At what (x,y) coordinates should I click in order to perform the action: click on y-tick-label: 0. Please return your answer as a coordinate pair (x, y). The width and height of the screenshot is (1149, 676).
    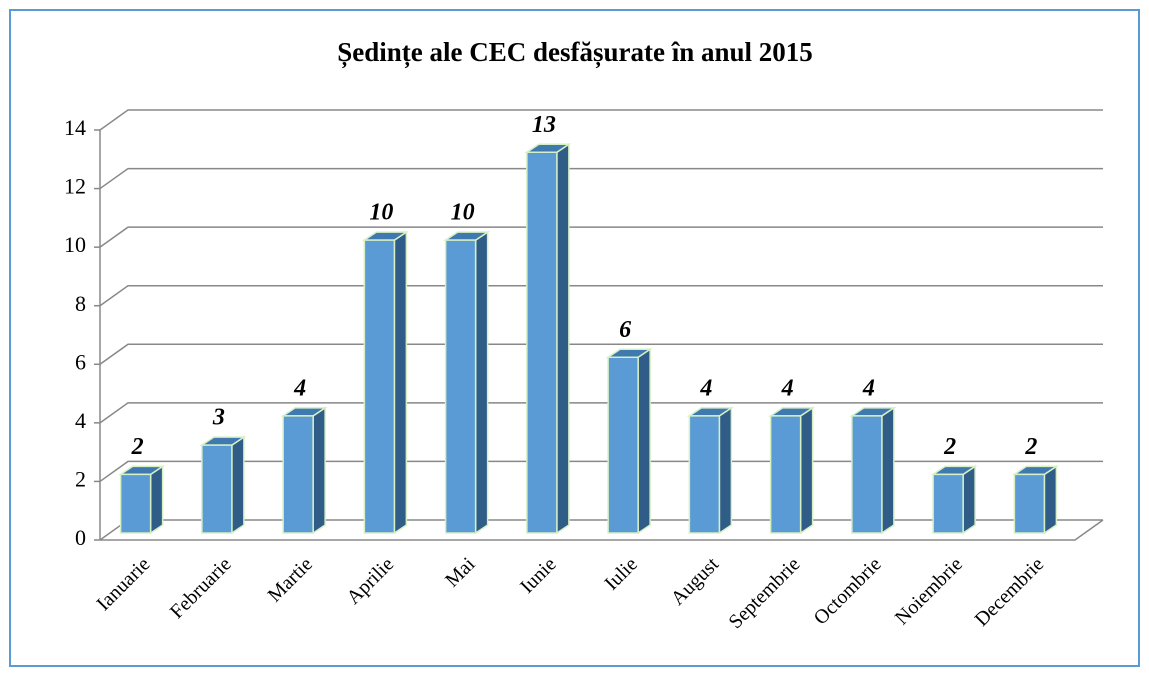
    Looking at the image, I should click on (80, 537).